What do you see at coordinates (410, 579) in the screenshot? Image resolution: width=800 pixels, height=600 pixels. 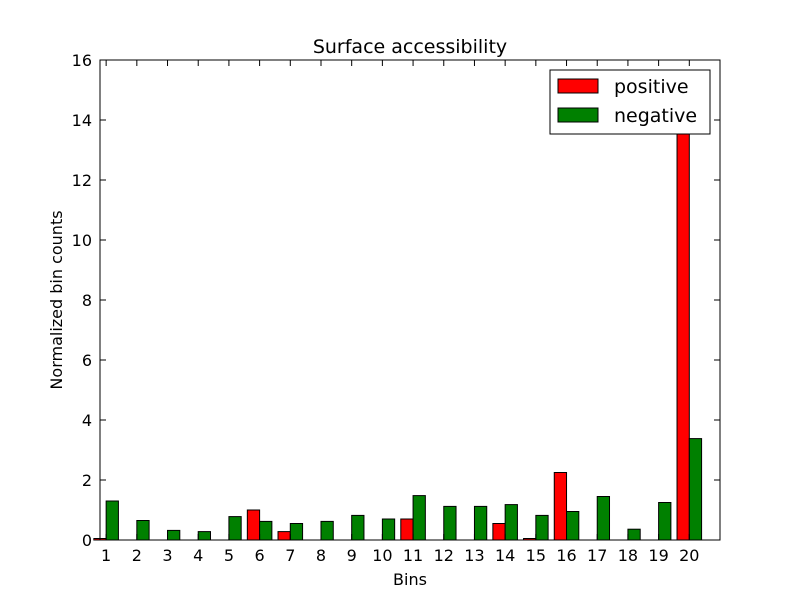 I see `x-axis-label: Bins` at bounding box center [410, 579].